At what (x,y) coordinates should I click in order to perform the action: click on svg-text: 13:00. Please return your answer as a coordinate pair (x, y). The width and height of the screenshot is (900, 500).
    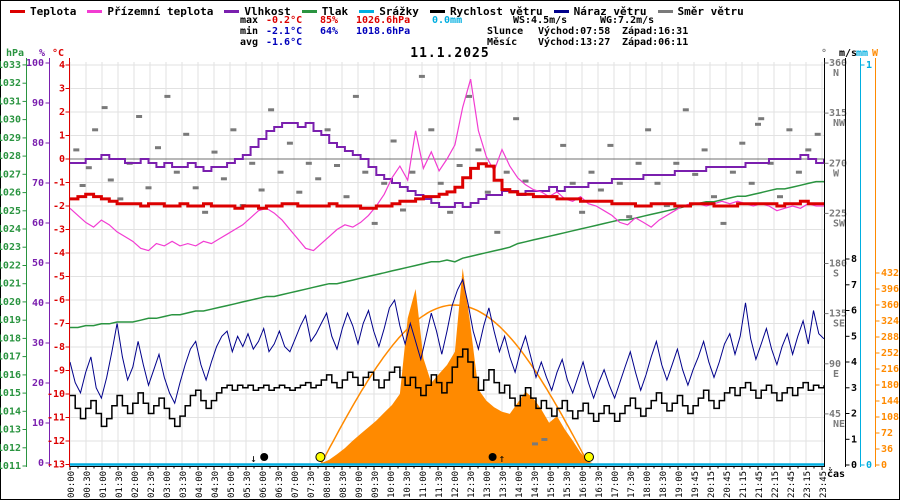
    Looking at the image, I should click on (488, 484).